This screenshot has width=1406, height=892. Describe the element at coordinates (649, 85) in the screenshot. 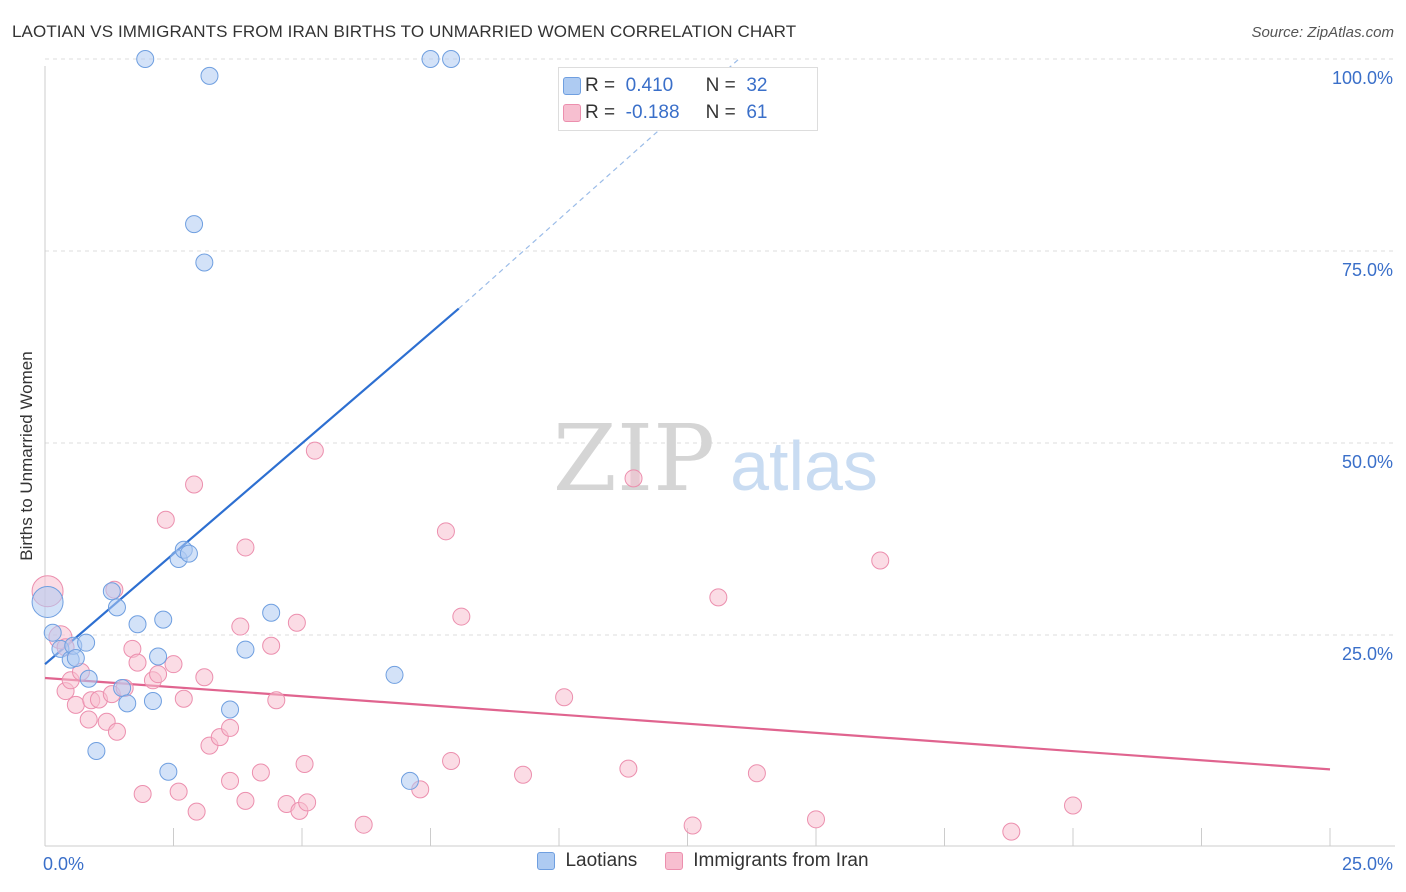

I see `r-value: 0.410` at that location.